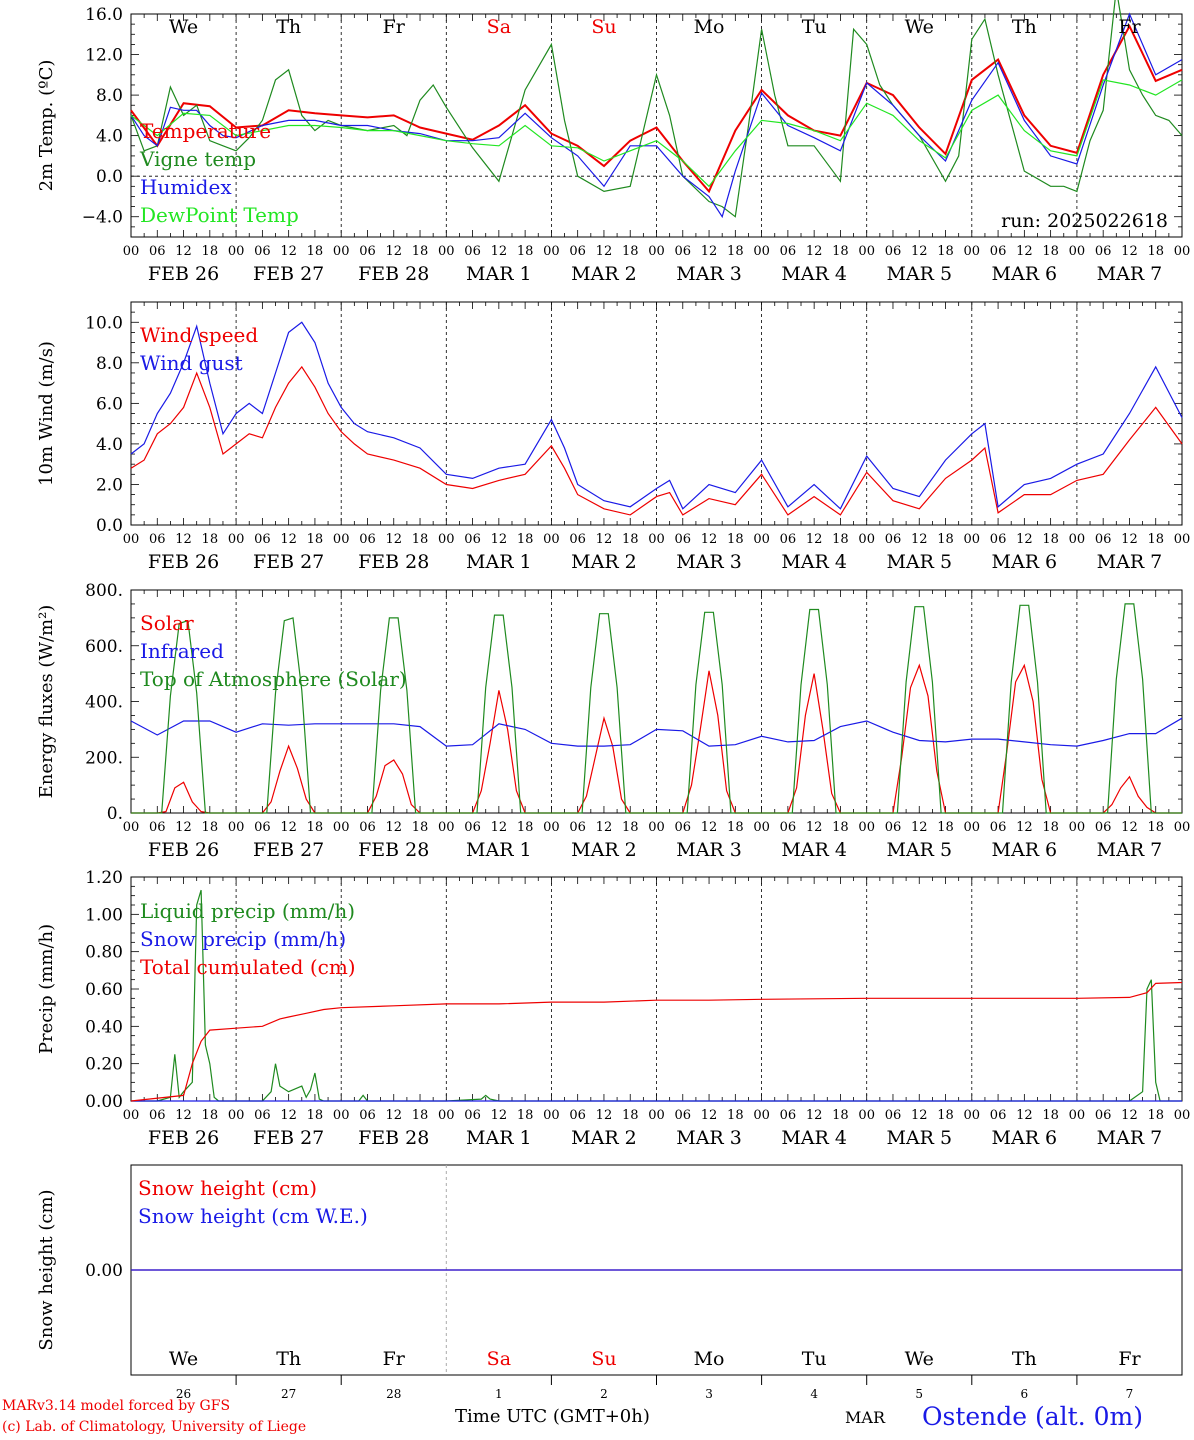  What do you see at coordinates (499, 850) in the screenshot?
I see `date-label: MAR 1` at bounding box center [499, 850].